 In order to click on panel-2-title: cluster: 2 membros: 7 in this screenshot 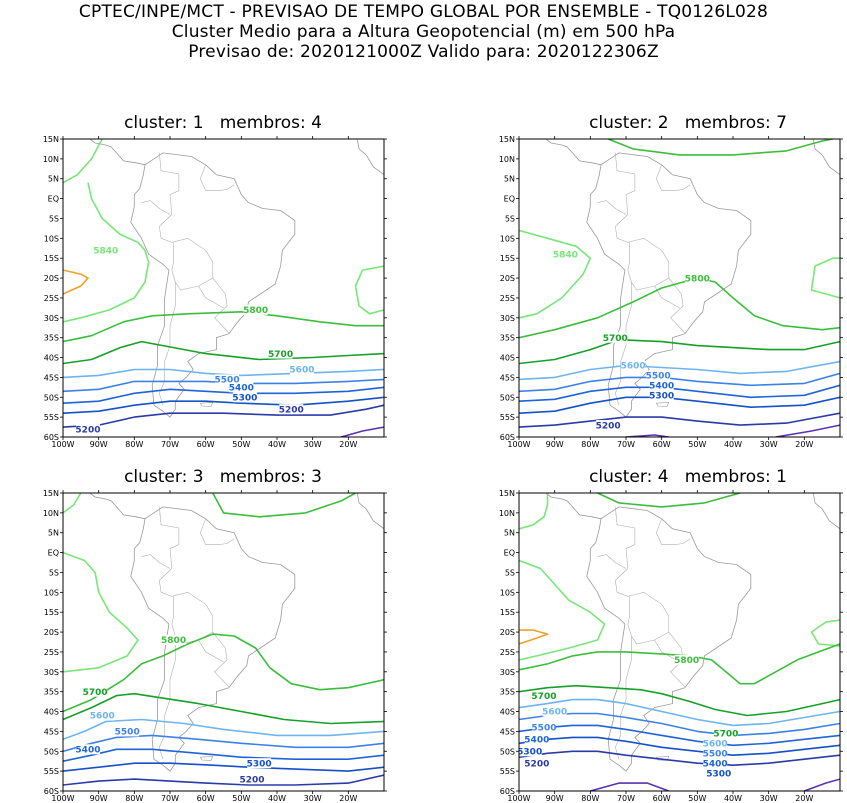, I will do `click(688, 123)`.